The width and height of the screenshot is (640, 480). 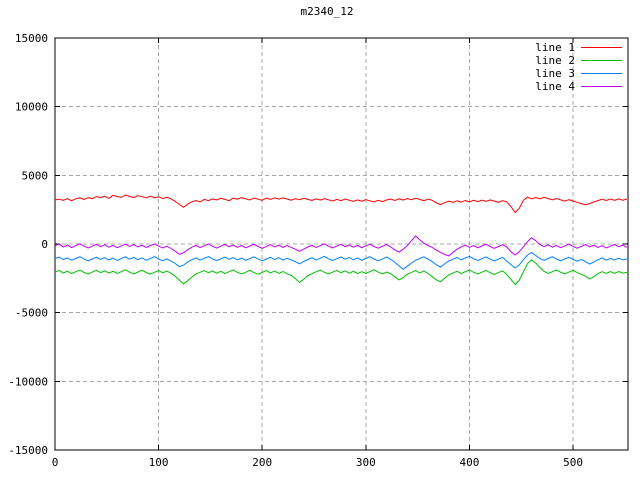 I want to click on legend-sample-line3, so click(x=601, y=73).